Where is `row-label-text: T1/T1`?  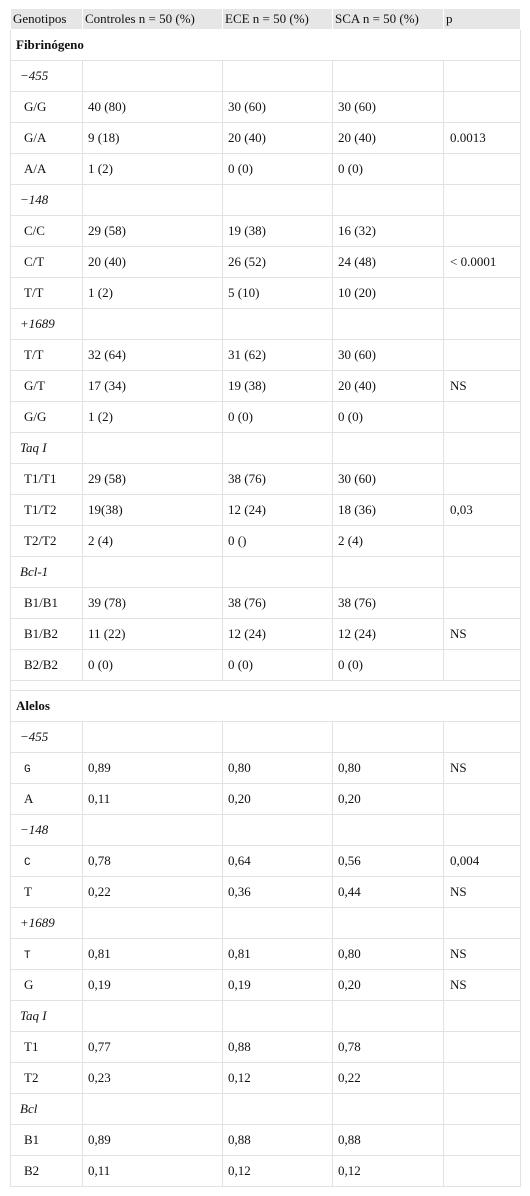
row-label-text: T1/T1 is located at coordinates (40, 478).